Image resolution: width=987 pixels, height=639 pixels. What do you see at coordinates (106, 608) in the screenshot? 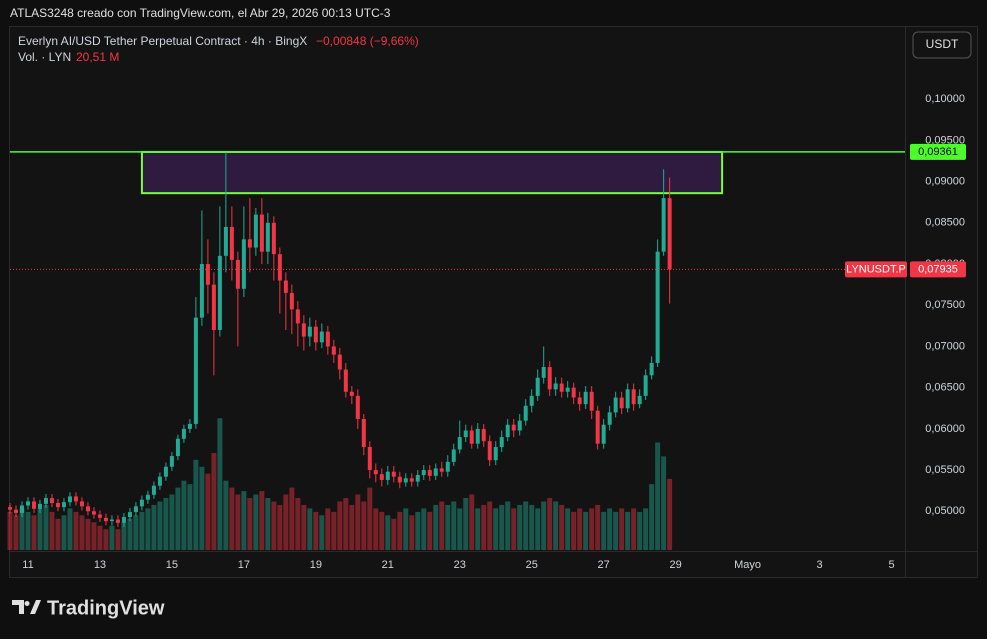
I see `logo-text: TradingView` at bounding box center [106, 608].